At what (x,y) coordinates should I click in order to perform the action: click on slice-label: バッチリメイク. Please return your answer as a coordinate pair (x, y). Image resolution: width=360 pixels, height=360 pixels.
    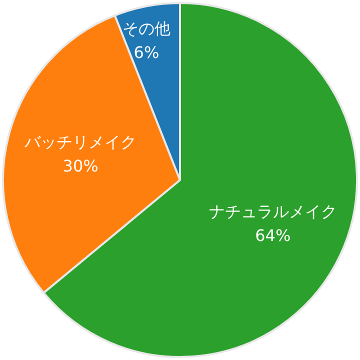
    Looking at the image, I should click on (80, 142).